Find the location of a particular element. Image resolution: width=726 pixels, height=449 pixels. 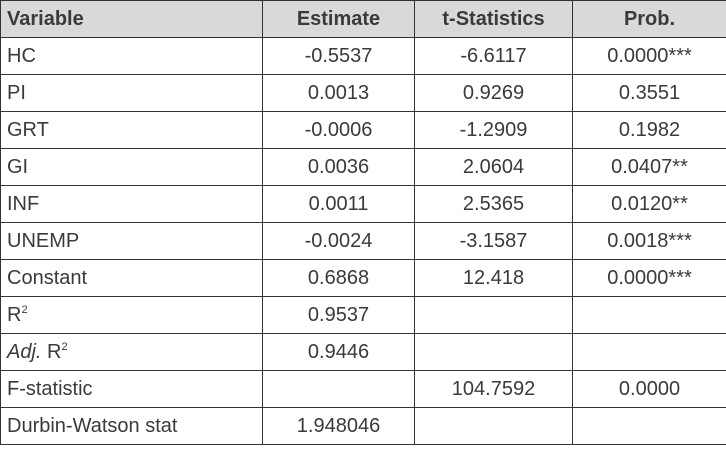

value-cell: 2.5365 is located at coordinates (493, 204).